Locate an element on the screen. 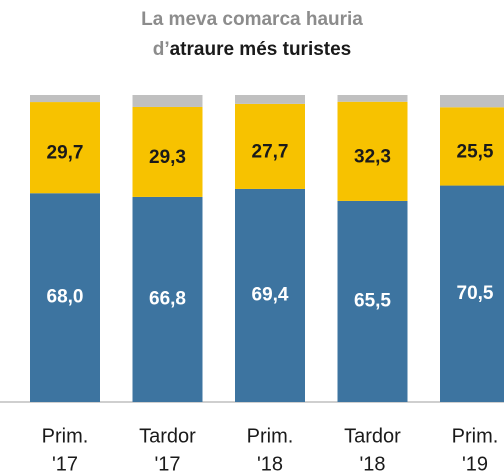 Image resolution: width=504 pixels, height=476 pixels. value-label: 32,3 is located at coordinates (372, 156).